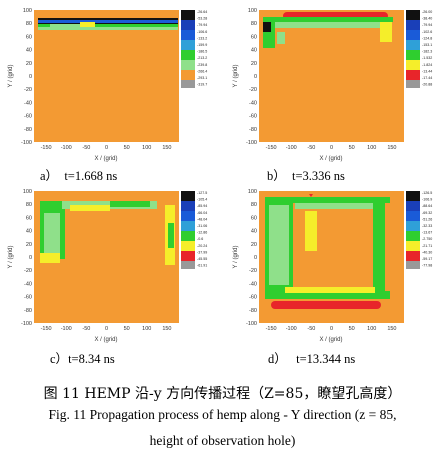 The width and height of the screenshot is (445, 459). What do you see at coordinates (427, 213) in the screenshot?
I see `colorbar-label: -69.32` at bounding box center [427, 213].